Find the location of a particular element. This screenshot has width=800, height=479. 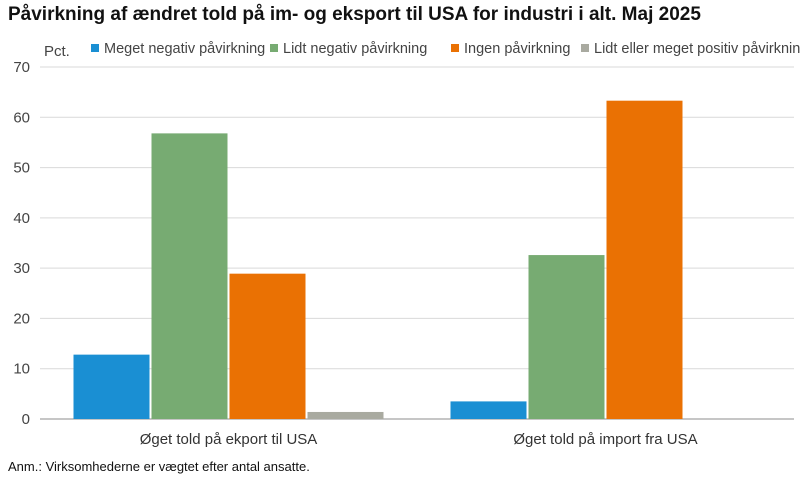

legend-label: Lidt negativ påvirkning is located at coordinates (355, 49).